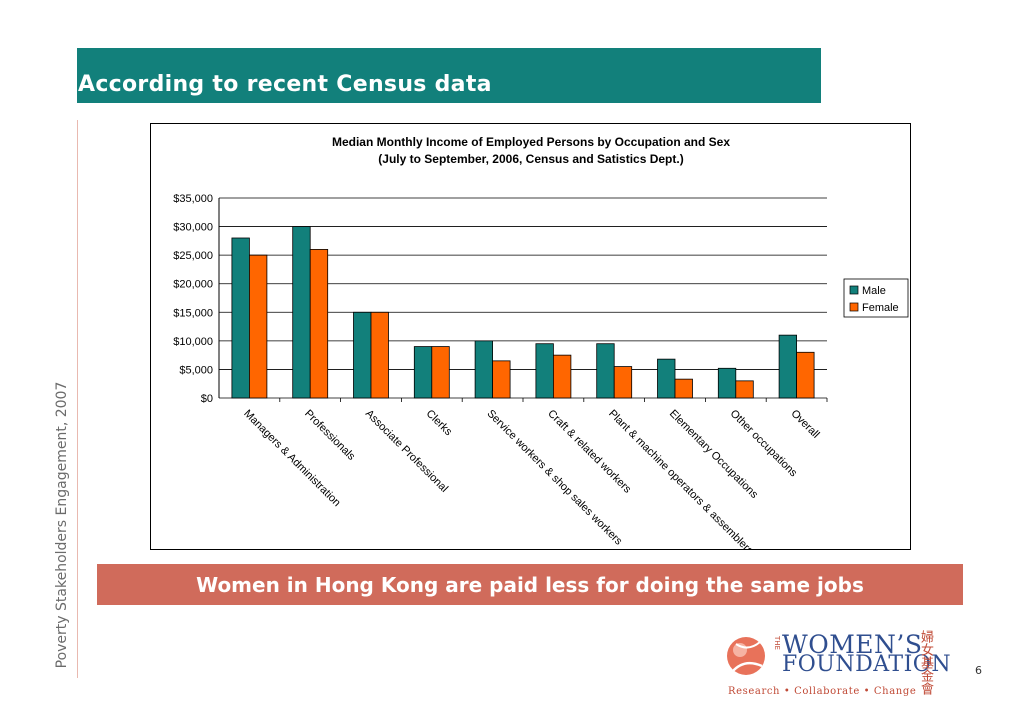 Image resolution: width=1023 pixels, height=708 pixels. I want to click on title-bar, so click(449, 75).